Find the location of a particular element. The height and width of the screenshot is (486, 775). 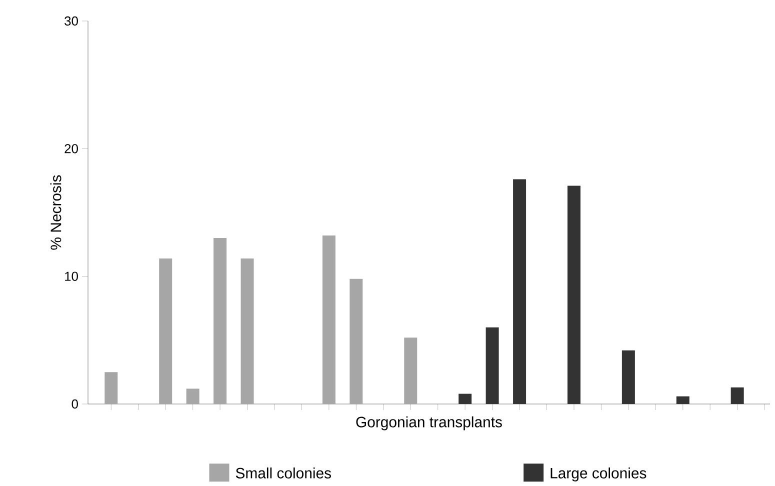

y-tick-label: 10 is located at coordinates (71, 276).